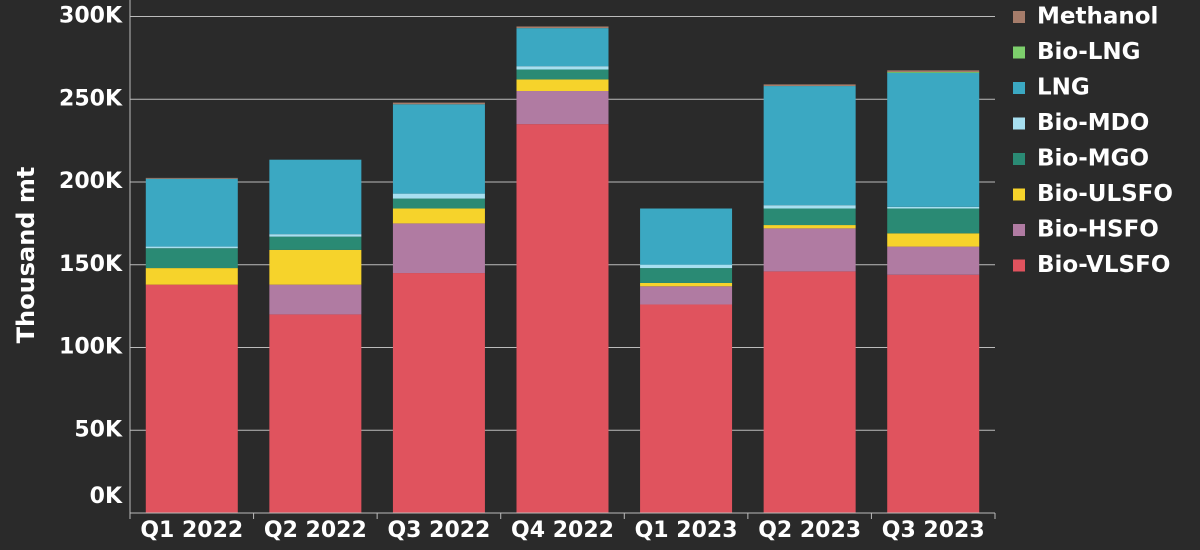 The width and height of the screenshot is (1200, 550). Describe the element at coordinates (98, 429) in the screenshot. I see `y-tick-label: 50K` at that location.